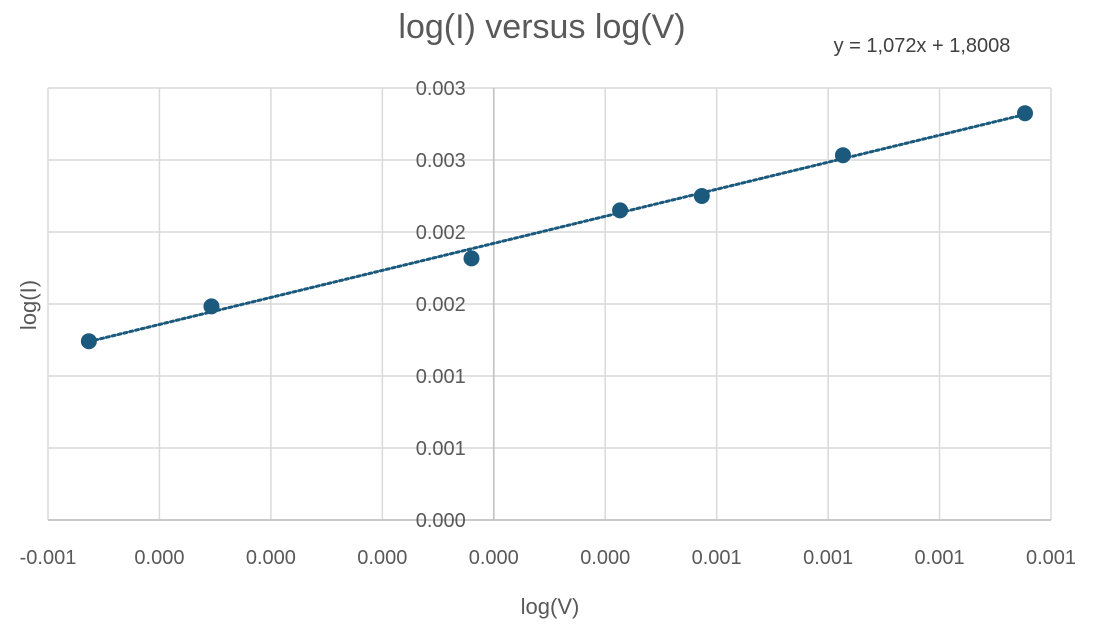 The image size is (1095, 633). Describe the element at coordinates (550, 606) in the screenshot. I see `x-axis-label: log(V)` at that location.